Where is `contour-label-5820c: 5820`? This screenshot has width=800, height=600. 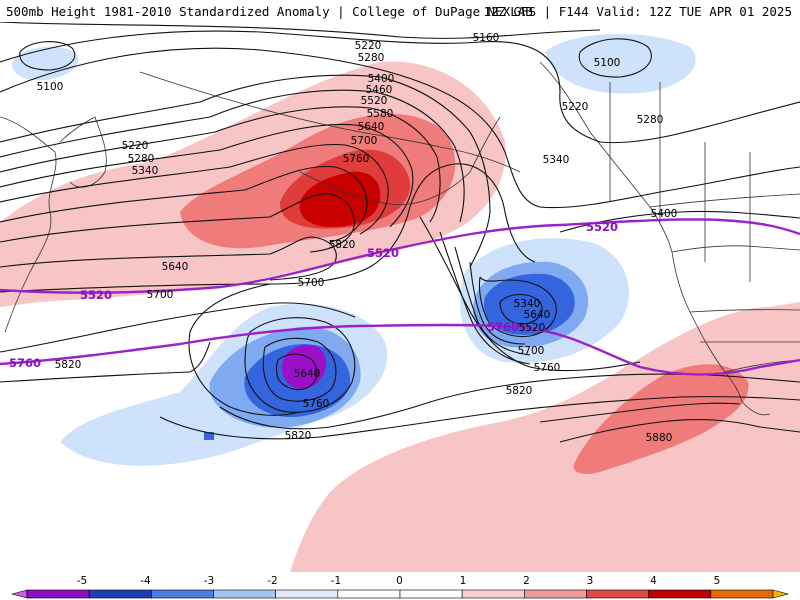
contour-label-5820c: 5820 is located at coordinates (519, 391).